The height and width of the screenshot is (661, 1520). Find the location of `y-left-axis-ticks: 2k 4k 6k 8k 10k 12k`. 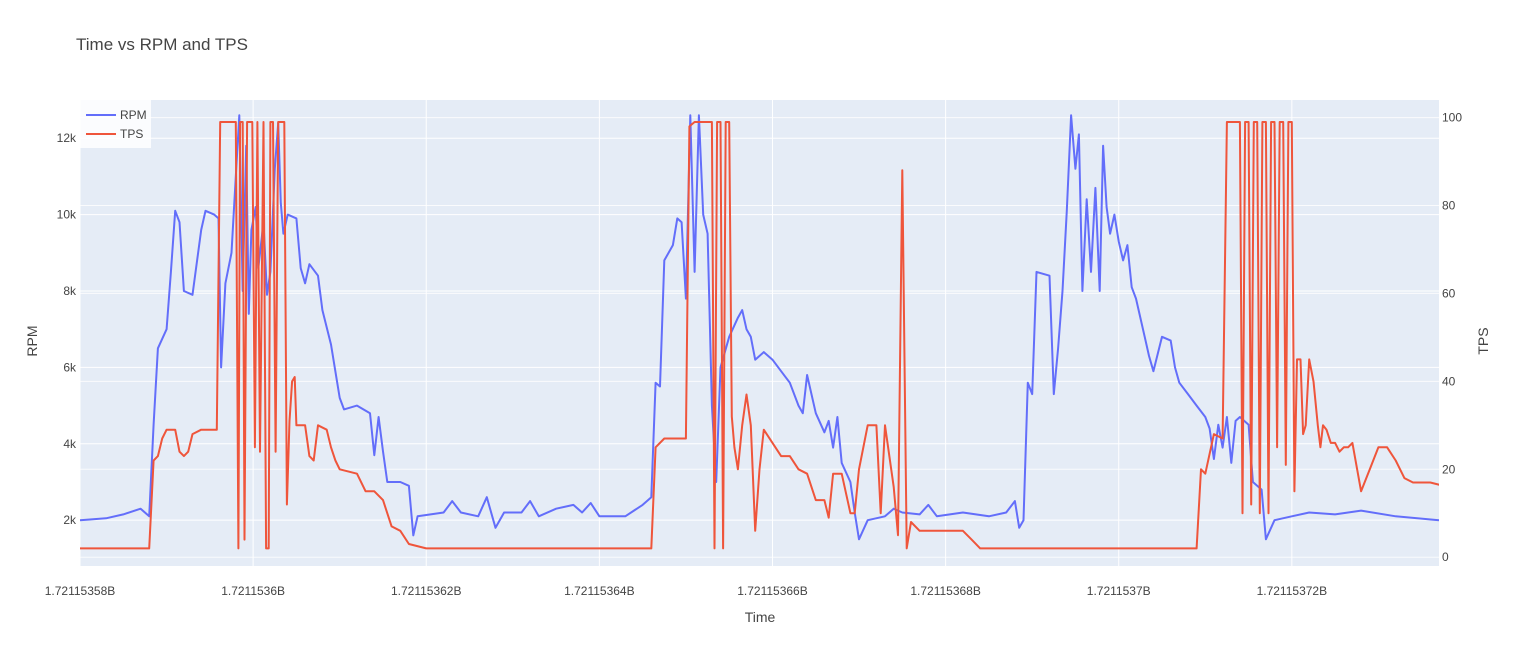

y-left-axis-ticks: 2k 4k 6k 8k 10k 12k is located at coordinates (67, 329).